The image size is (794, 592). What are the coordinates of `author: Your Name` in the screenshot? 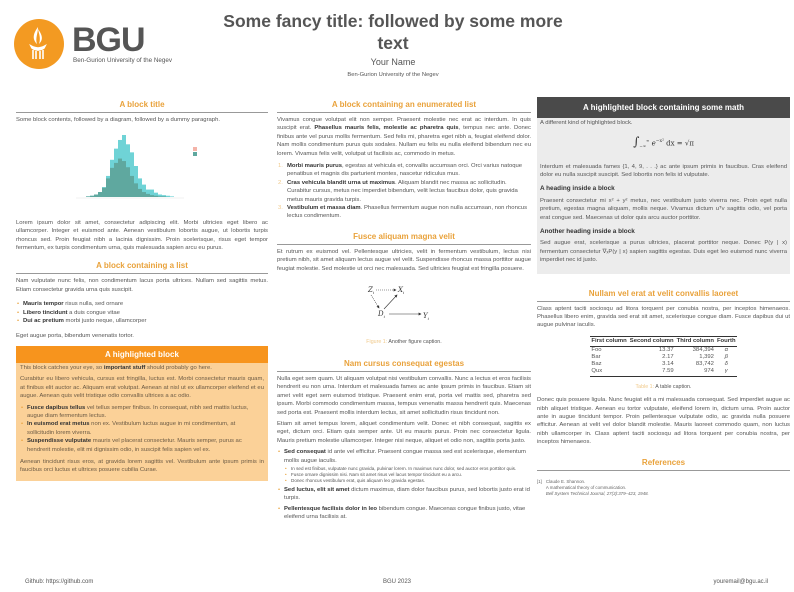 It's located at (393, 62).